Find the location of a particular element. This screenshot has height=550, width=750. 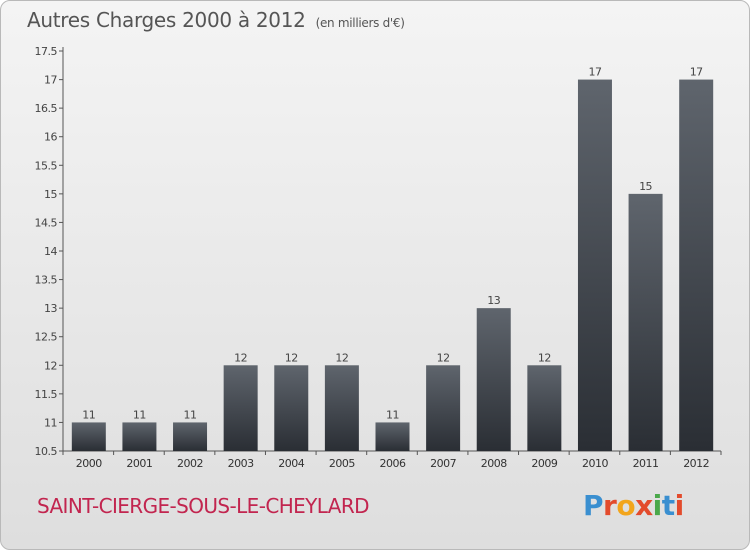

y-tick-label: 15.5 is located at coordinates (46, 165).